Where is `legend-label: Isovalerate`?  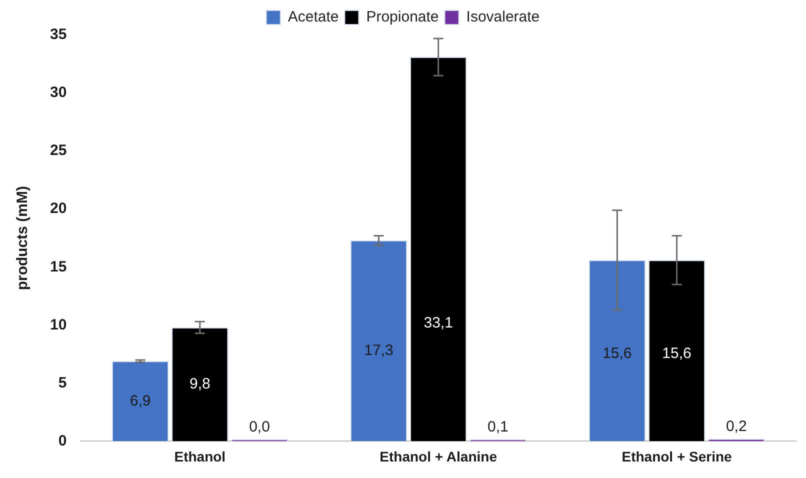 legend-label: Isovalerate is located at coordinates (503, 17).